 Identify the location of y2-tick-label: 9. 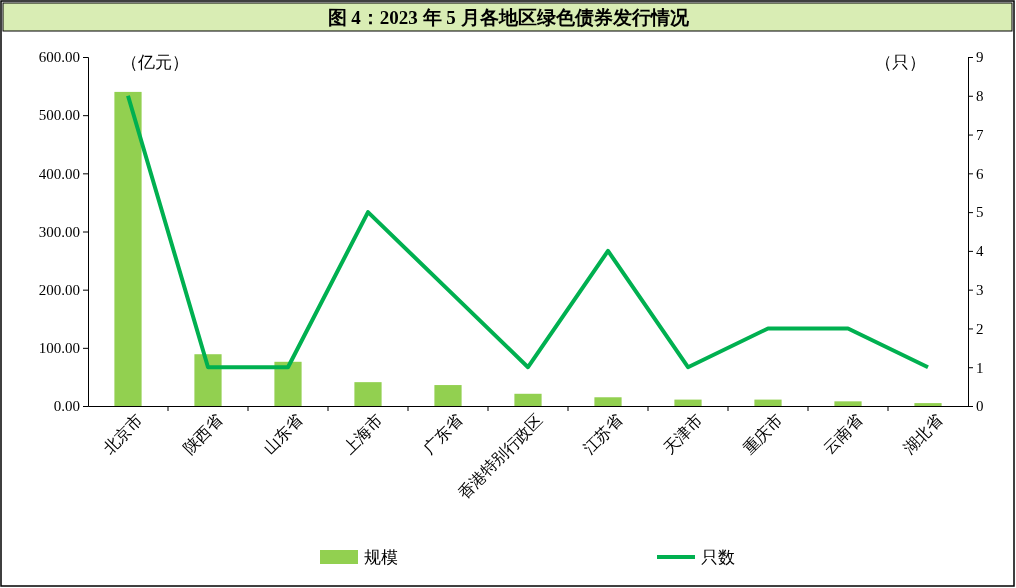
(980, 57).